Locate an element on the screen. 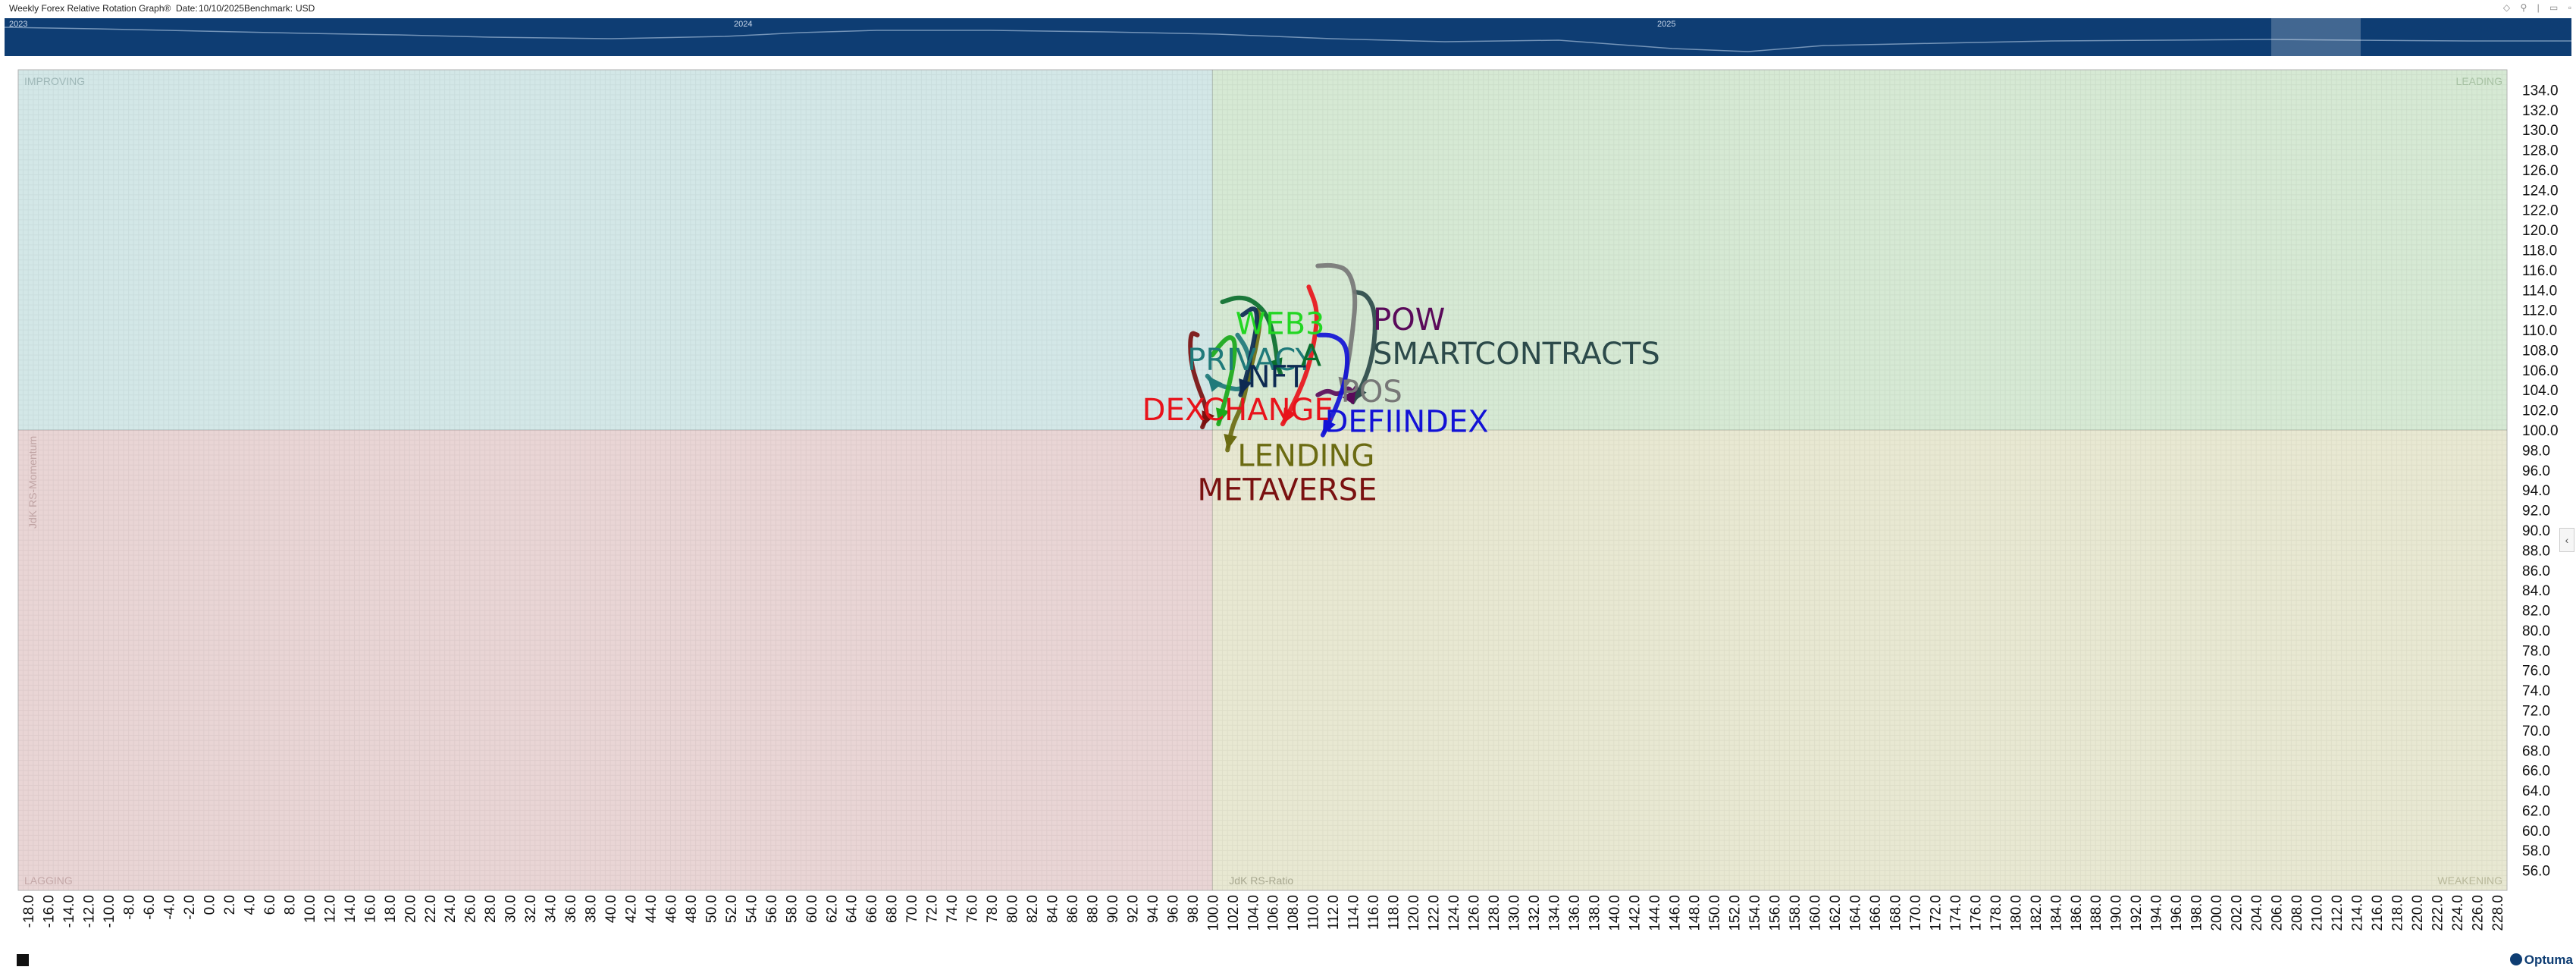 This screenshot has height=970, width=2576. x-tick-label: 224.0 is located at coordinates (2458, 913).